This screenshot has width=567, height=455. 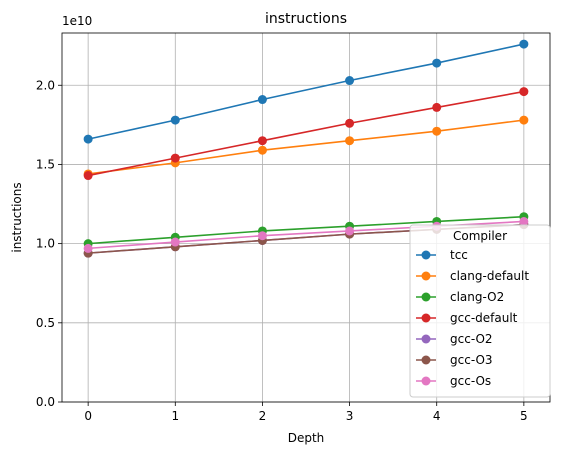 I want to click on y-tick-label: 2.0, so click(x=45, y=85).